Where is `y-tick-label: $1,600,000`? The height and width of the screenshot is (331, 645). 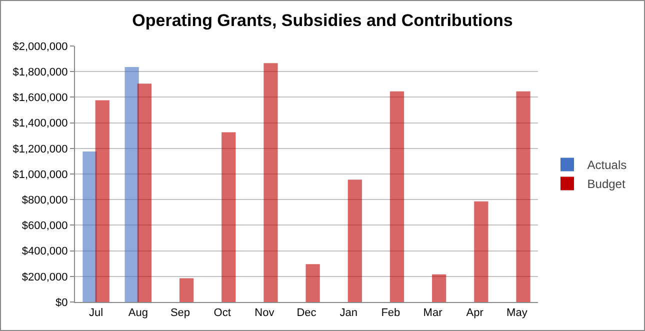 y-tick-label: $1,600,000 is located at coordinates (40, 98).